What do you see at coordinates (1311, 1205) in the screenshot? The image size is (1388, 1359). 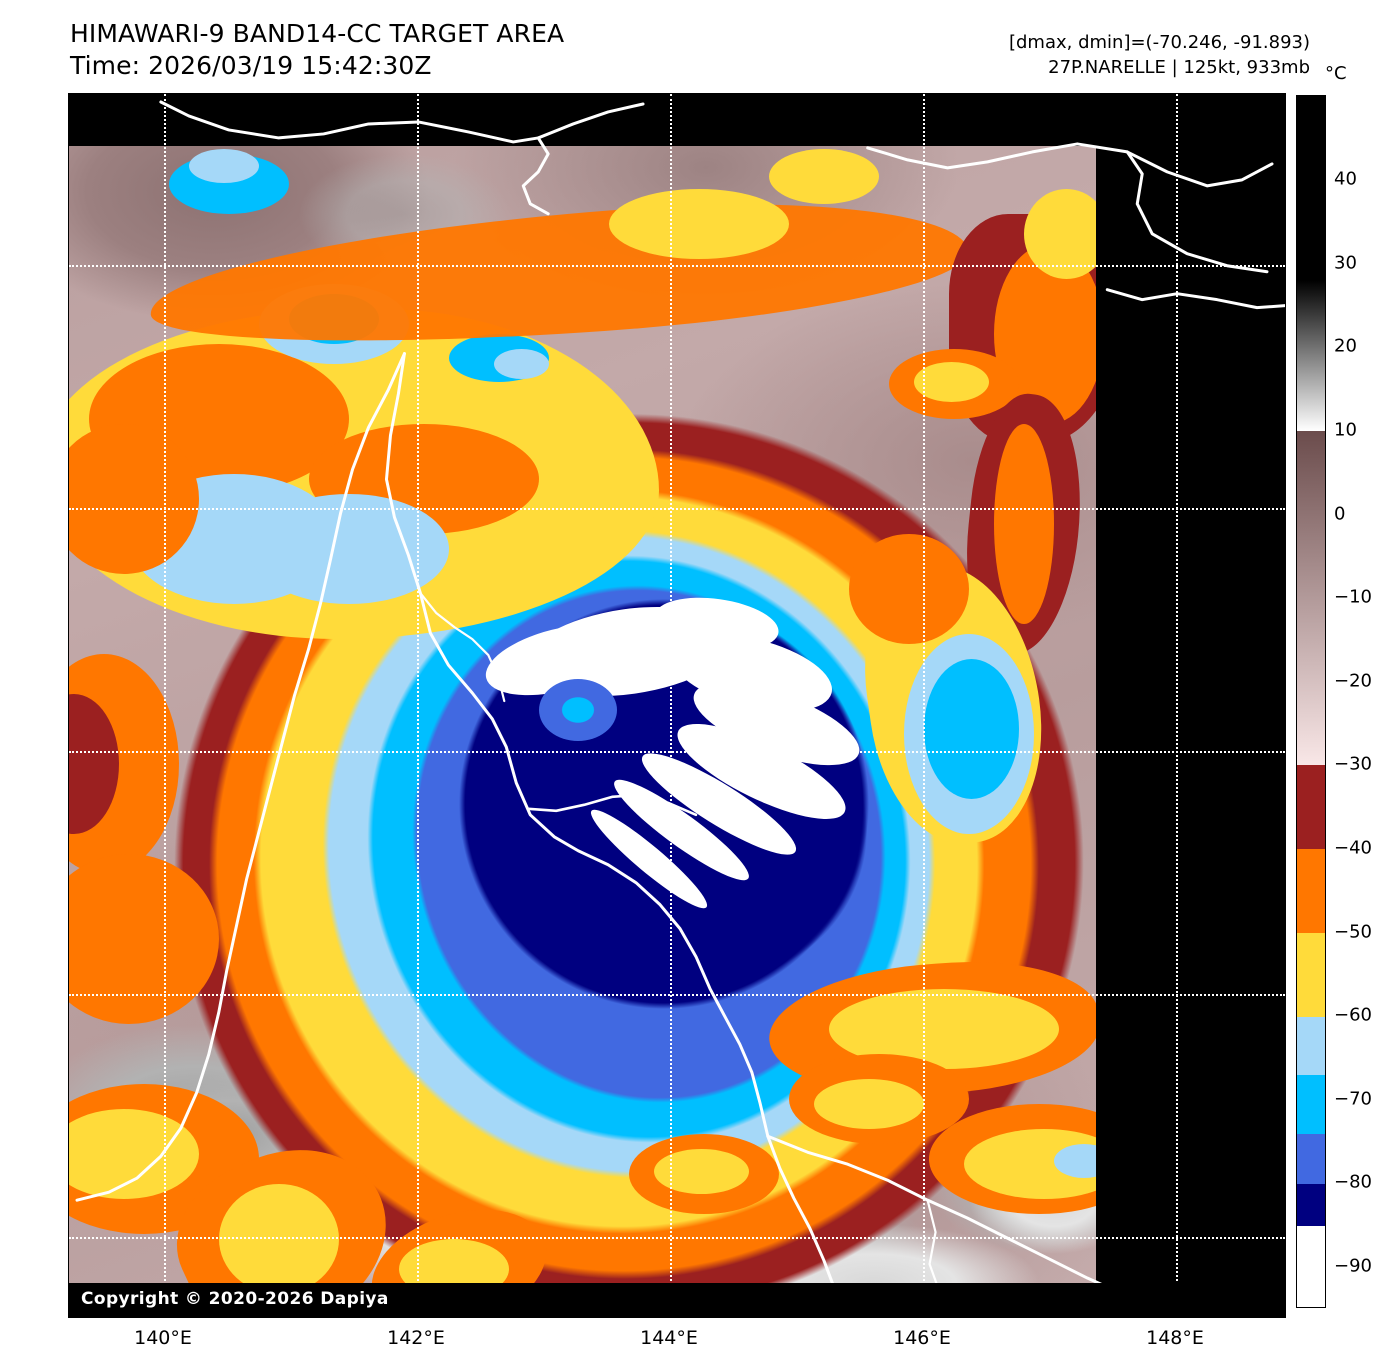 I see `cbar-seg-navy` at bounding box center [1311, 1205].